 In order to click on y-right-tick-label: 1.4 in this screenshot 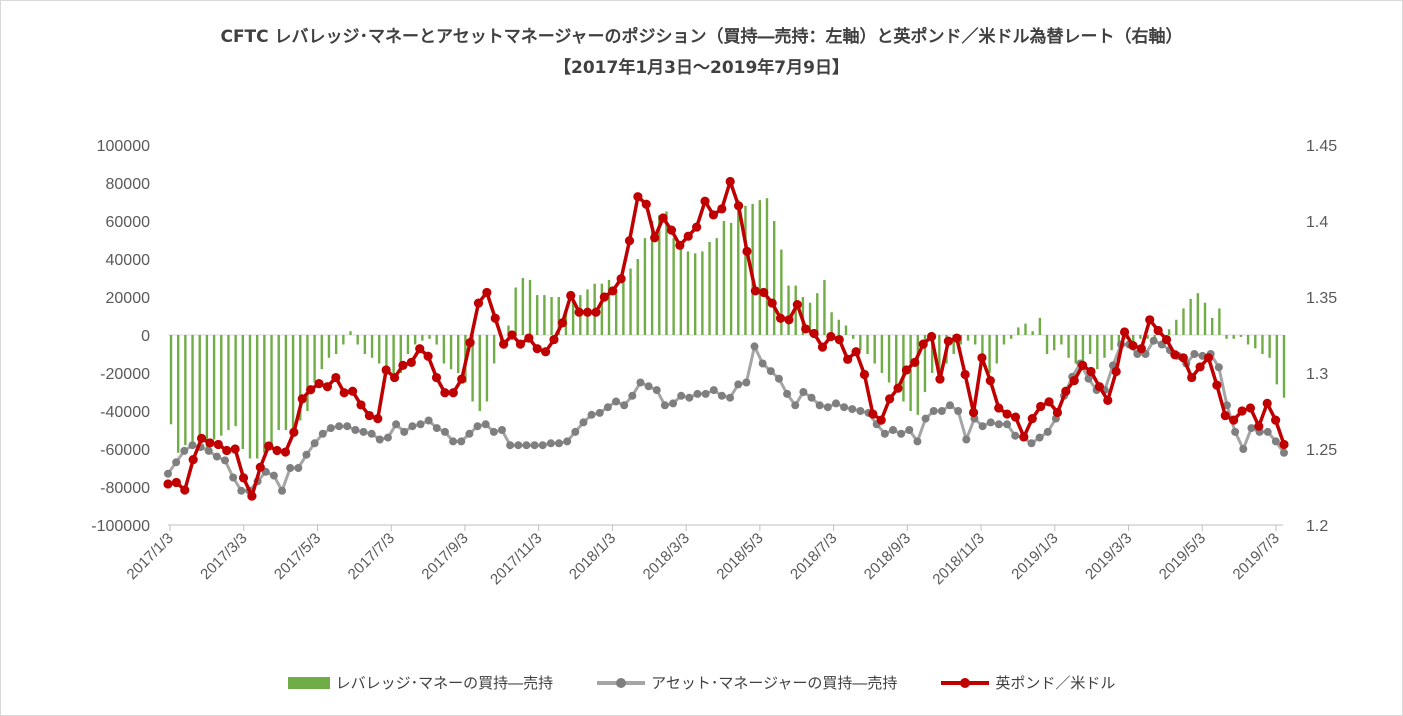, I will do `click(1317, 222)`.